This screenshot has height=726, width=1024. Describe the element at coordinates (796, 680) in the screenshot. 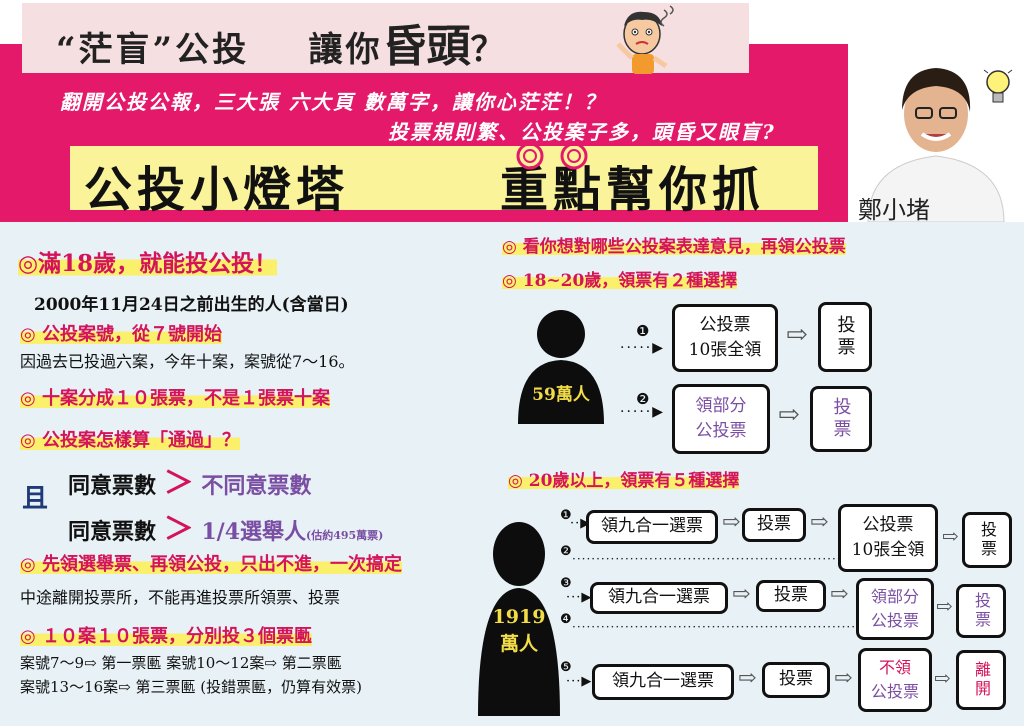

I see `g2-vote-box-3: 投票` at that location.